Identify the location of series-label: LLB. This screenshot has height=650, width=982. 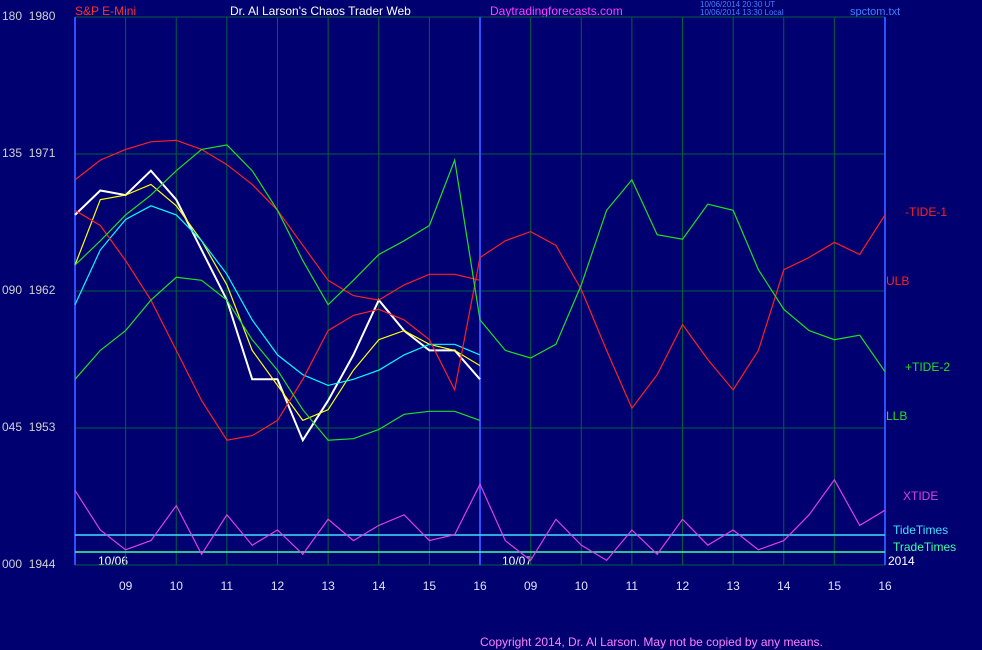
(896, 416).